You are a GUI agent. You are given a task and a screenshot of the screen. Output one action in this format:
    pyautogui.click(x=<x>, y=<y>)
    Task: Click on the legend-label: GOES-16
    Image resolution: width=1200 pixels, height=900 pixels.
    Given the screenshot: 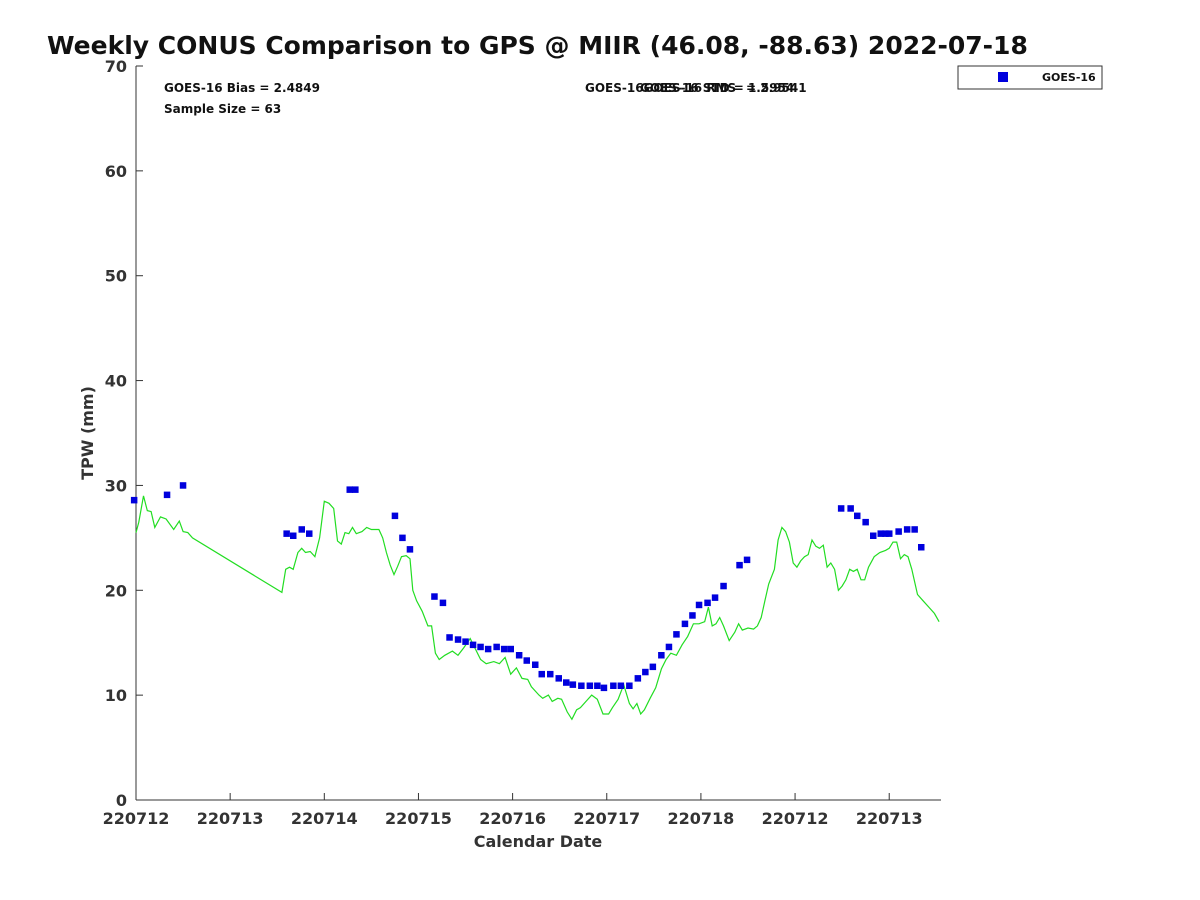 What is the action you would take?
    pyautogui.click(x=1069, y=77)
    